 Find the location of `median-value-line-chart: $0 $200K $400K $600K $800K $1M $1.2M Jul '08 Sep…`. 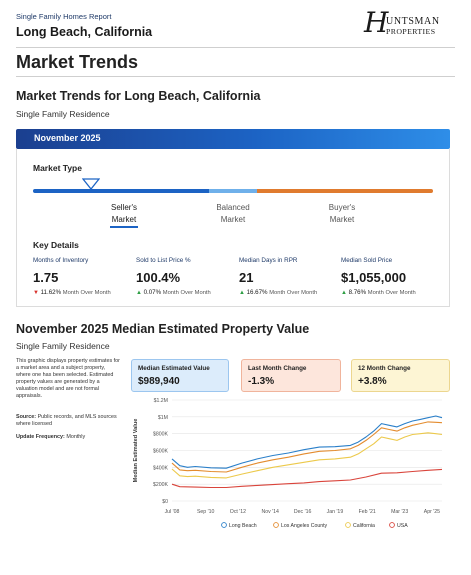

median-value-line-chart: $0 $200K $400K $600K $800K $1M $1.2M Jul '08 Sep… is located at coordinates (288, 463).